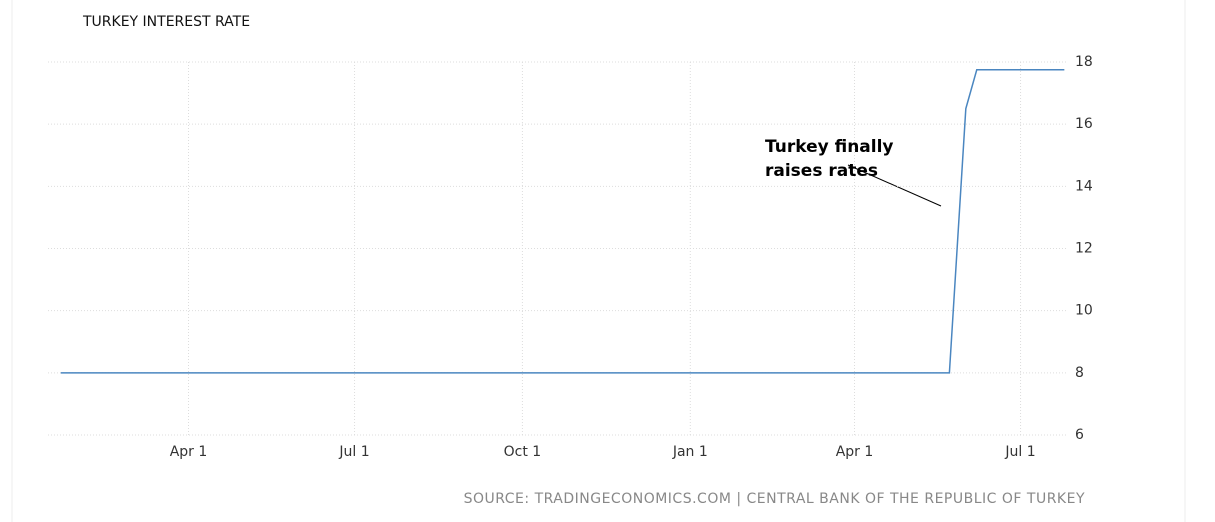 The image size is (1215, 522). I want to click on y-tick-label: 12, so click(1084, 249).